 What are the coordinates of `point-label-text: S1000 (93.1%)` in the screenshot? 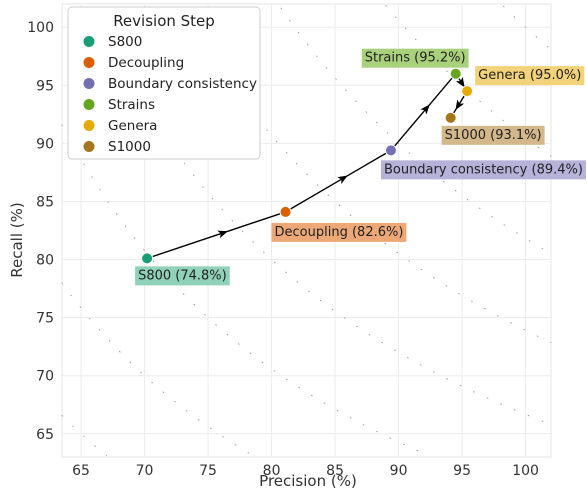 It's located at (493, 135).